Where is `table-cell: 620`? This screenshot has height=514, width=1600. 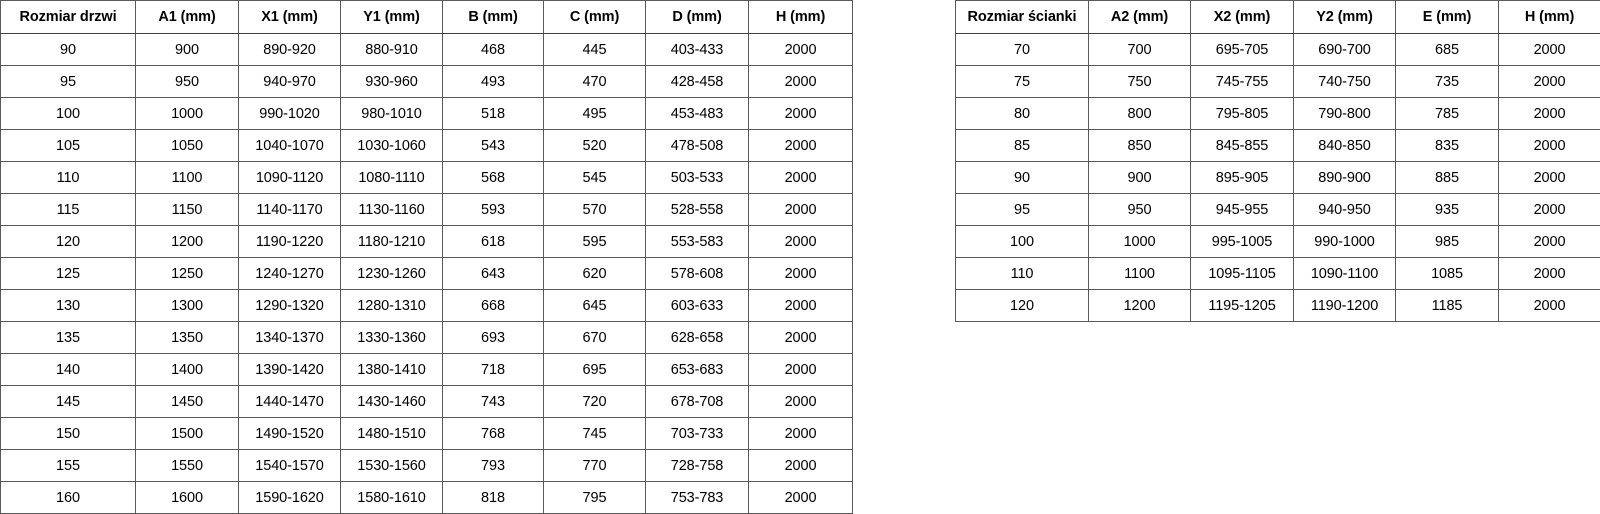 table-cell: 620 is located at coordinates (594, 273).